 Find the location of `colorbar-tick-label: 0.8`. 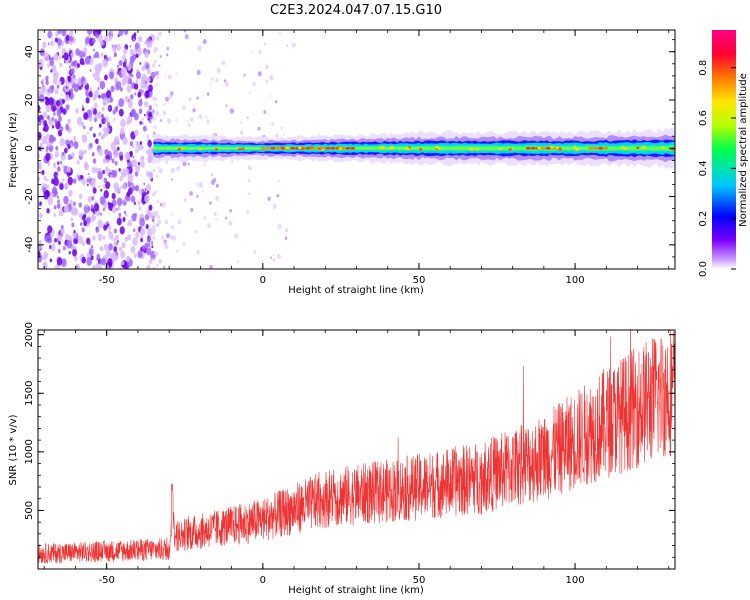

colorbar-tick-label: 0.8 is located at coordinates (703, 68).